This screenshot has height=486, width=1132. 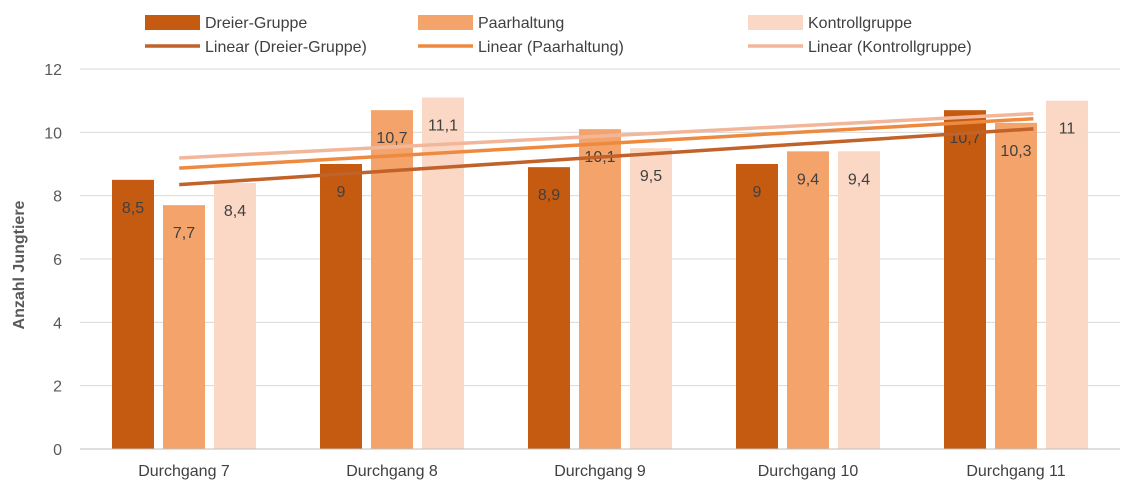 What do you see at coordinates (392, 471) in the screenshot?
I see `x-tick-label: Durchgang 8` at bounding box center [392, 471].